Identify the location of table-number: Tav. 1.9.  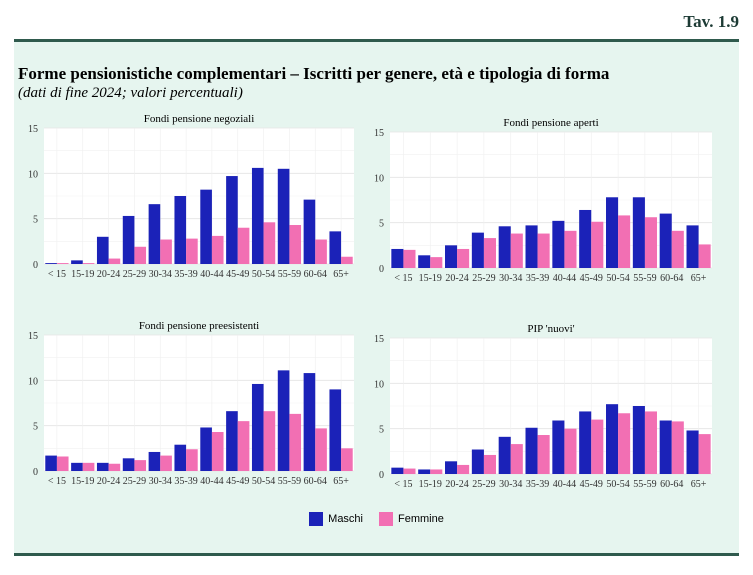
(711, 21).